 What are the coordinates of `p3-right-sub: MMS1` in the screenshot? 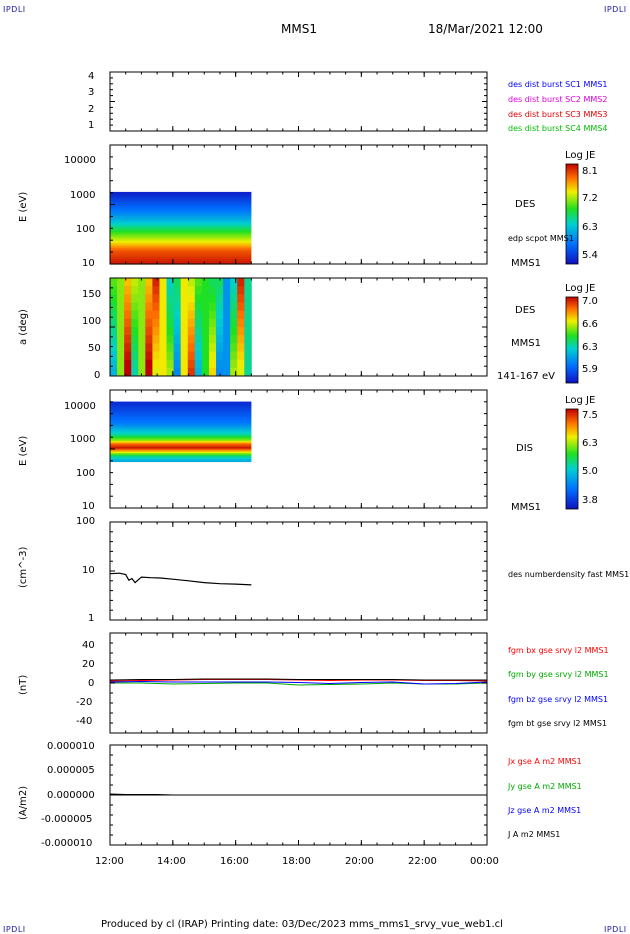 It's located at (526, 343).